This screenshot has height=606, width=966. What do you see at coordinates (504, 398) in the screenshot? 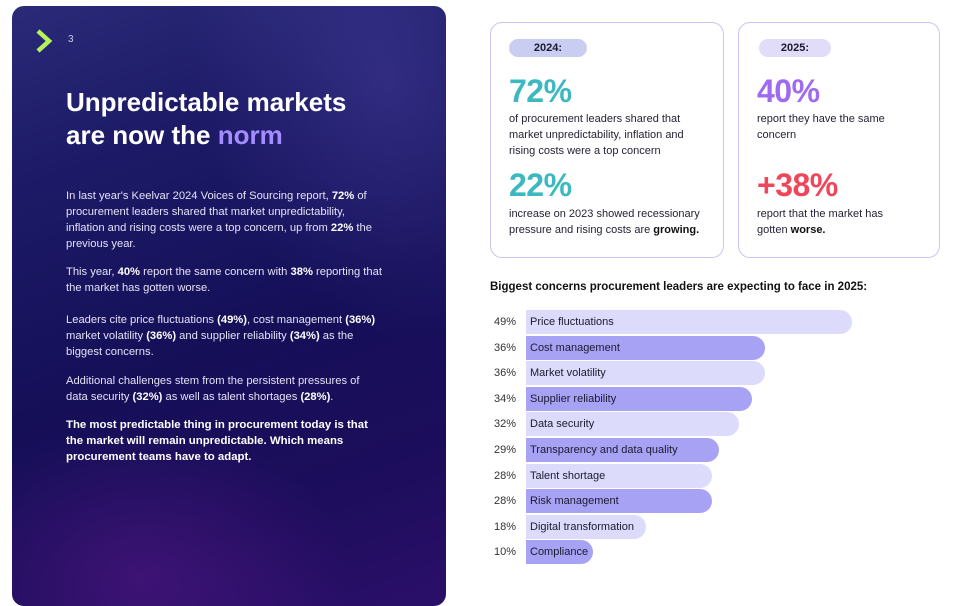
I see `bar-value-label: 34%` at bounding box center [504, 398].